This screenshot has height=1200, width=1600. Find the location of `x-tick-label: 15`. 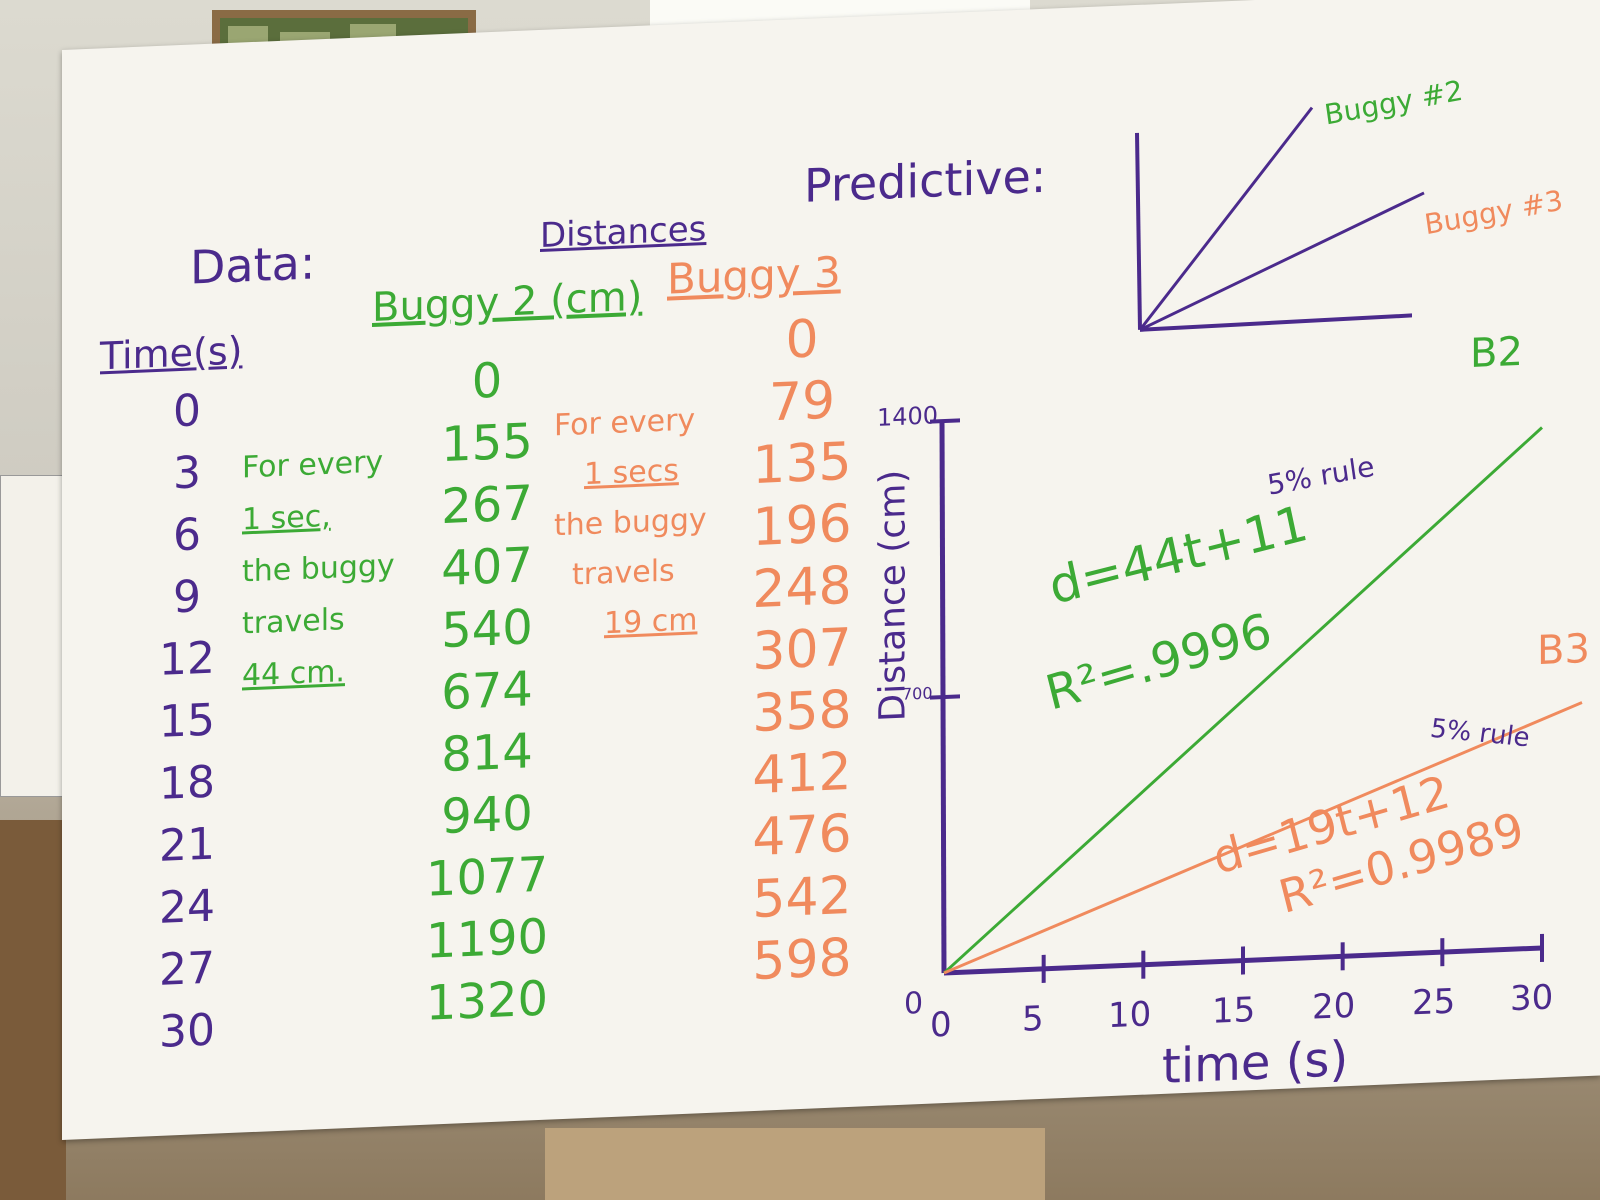

x-tick-label: 15 is located at coordinates (1234, 1010).